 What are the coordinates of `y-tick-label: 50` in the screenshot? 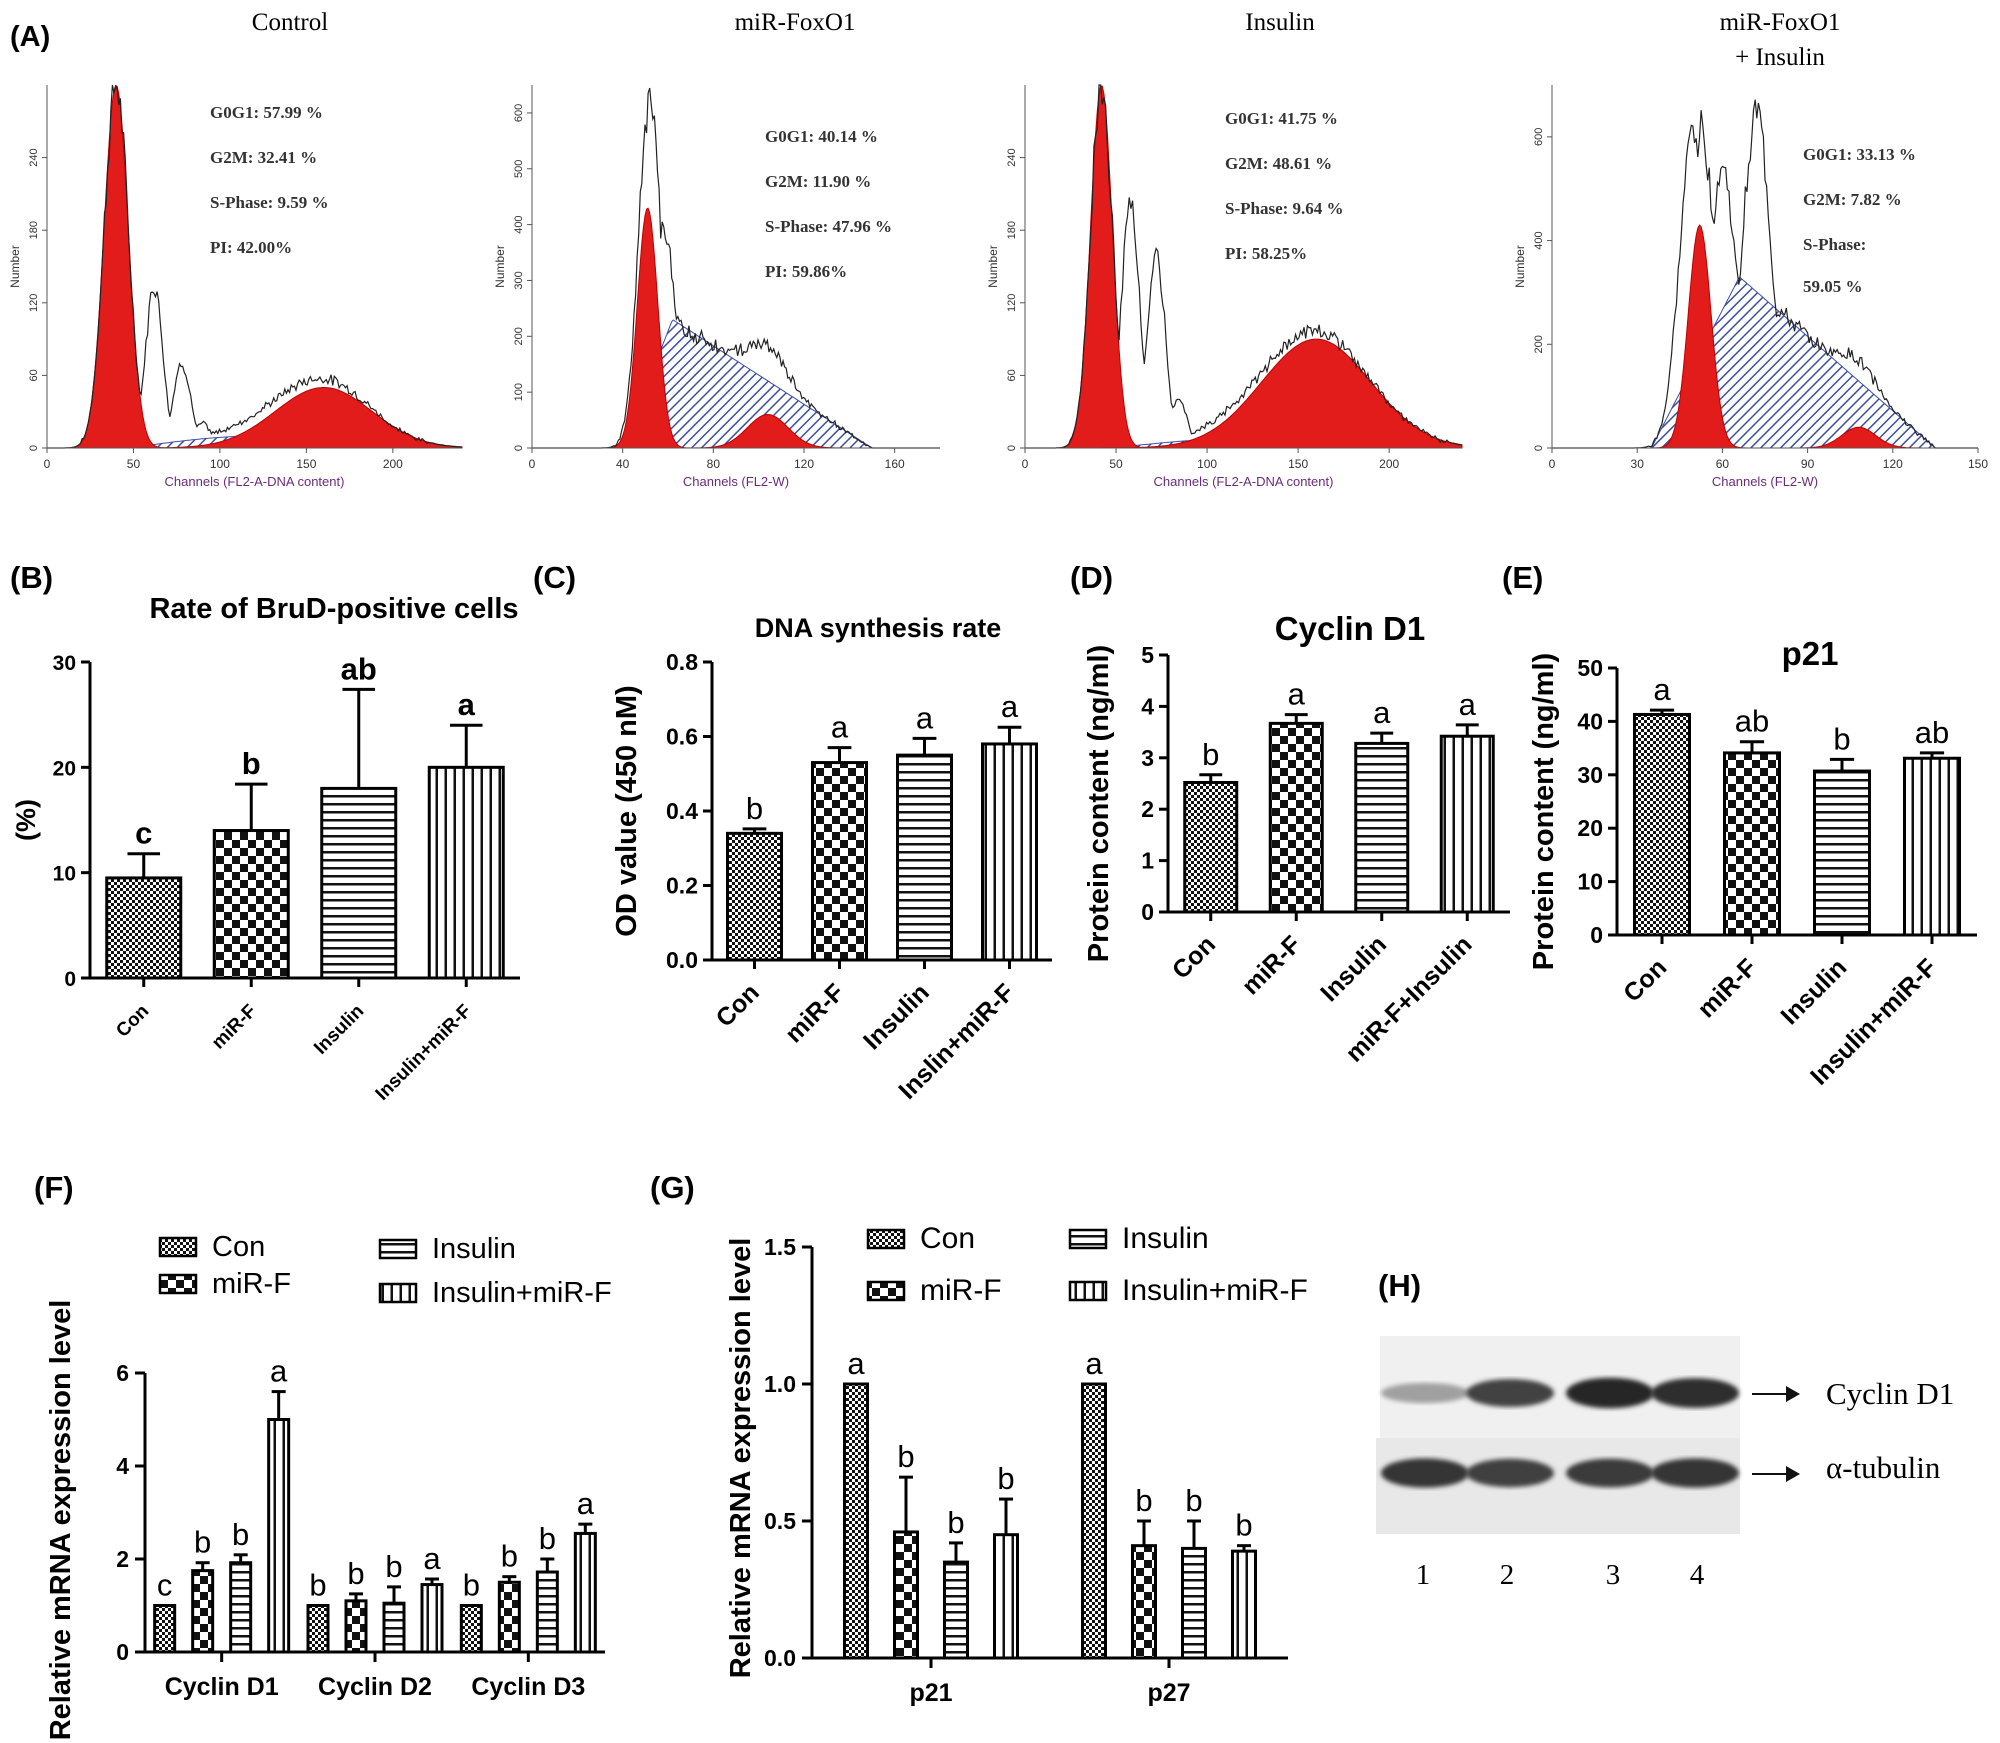 It's located at (1590, 668).